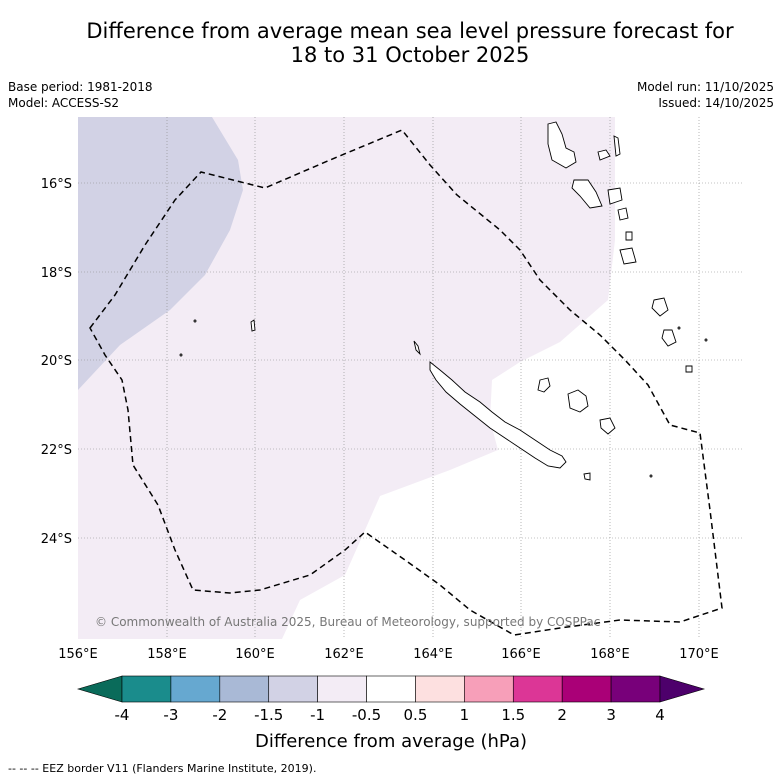 This screenshot has height=781, width=781. I want to click on maewo-island, so click(617, 146).